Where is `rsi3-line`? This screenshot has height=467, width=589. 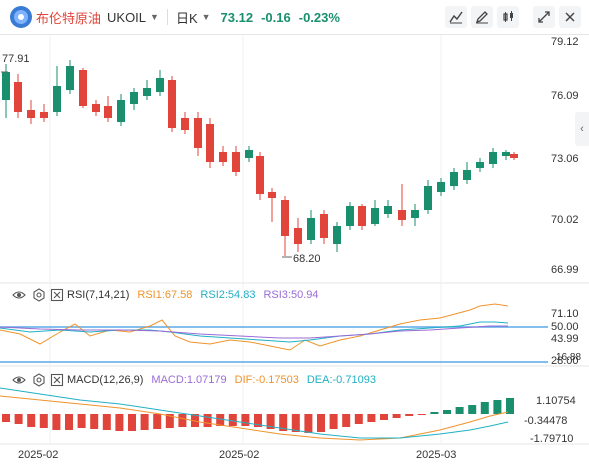 rsi3-line is located at coordinates (254, 332).